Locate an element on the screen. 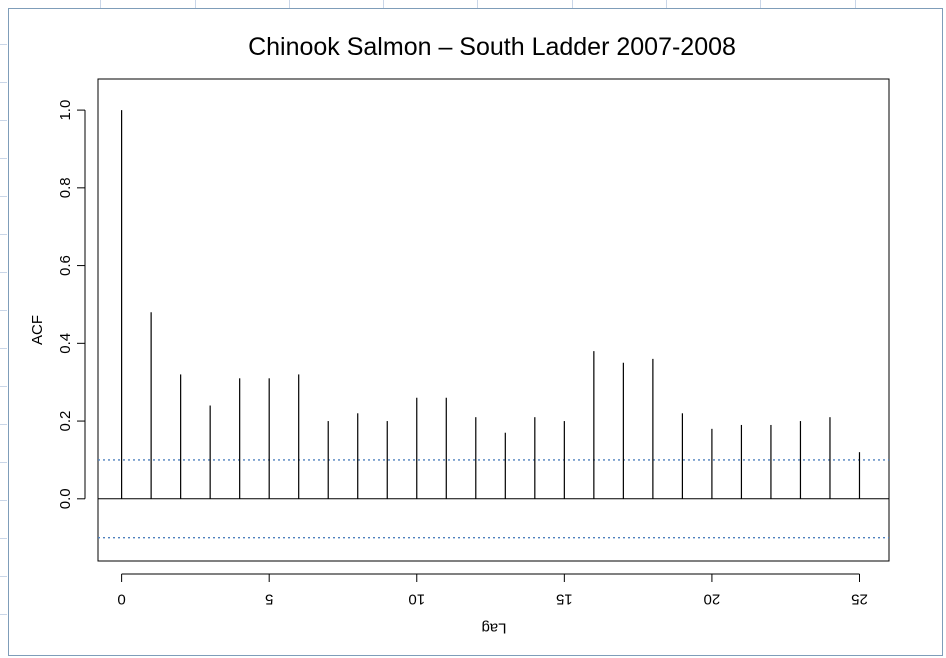  x-tick-label: 10 is located at coordinates (416, 599).